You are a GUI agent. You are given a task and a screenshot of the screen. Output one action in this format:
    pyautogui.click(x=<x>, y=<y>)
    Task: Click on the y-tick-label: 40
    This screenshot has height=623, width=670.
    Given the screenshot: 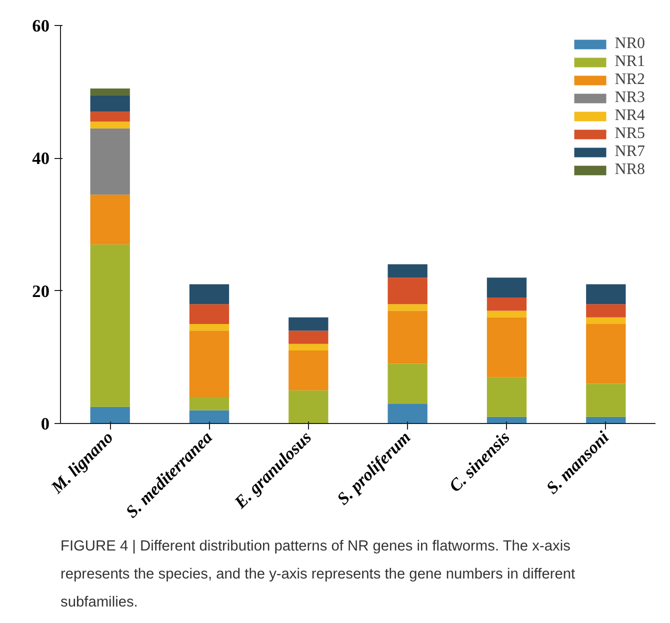 What is the action you would take?
    pyautogui.click(x=41, y=158)
    